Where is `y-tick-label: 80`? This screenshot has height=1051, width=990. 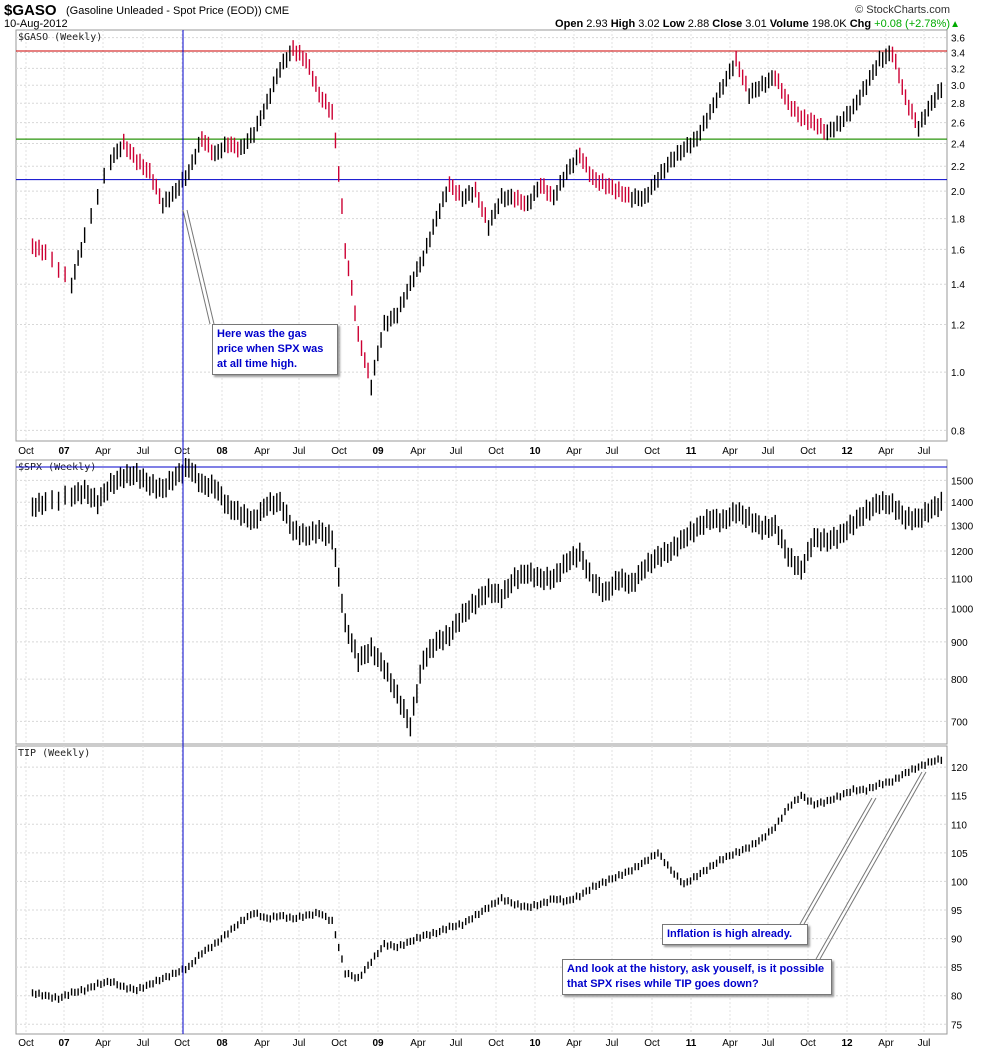
y-tick-label: 80 is located at coordinates (957, 997).